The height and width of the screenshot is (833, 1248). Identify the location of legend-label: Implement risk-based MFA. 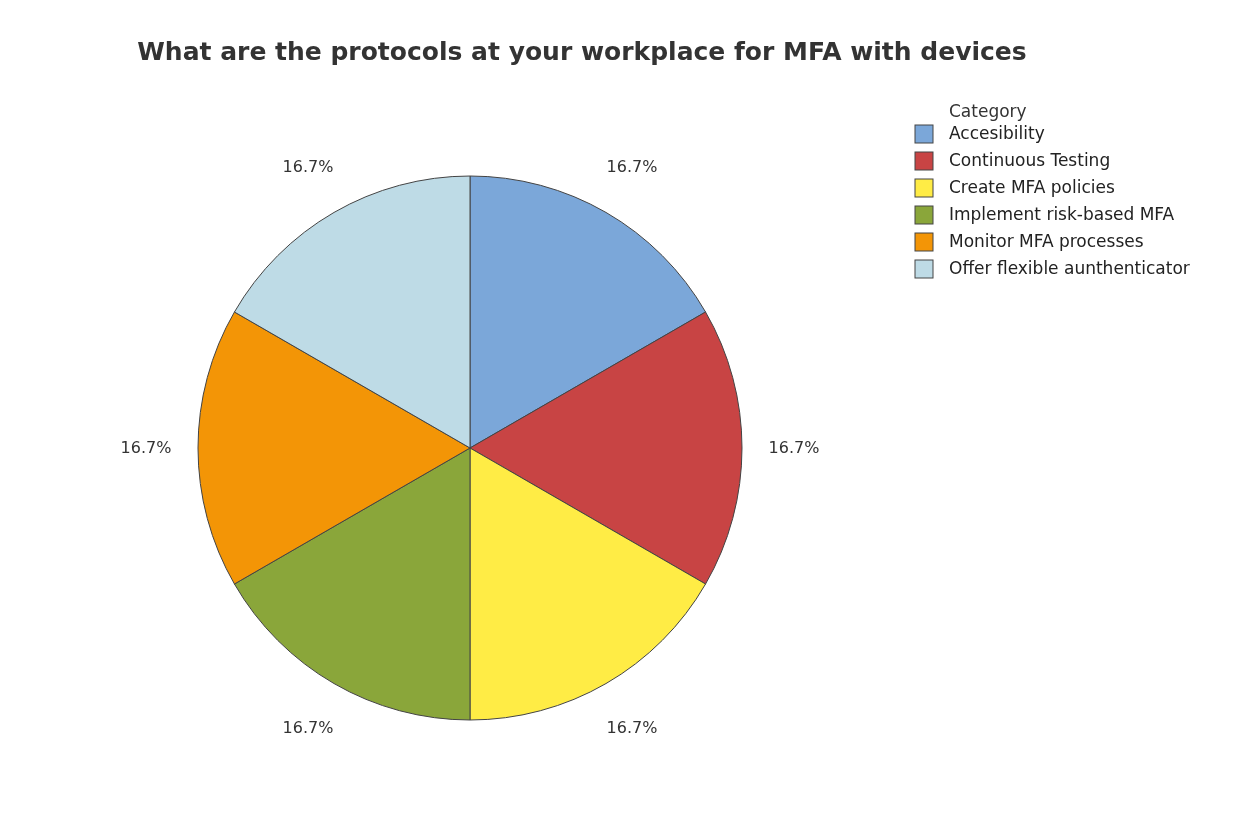
(1062, 214).